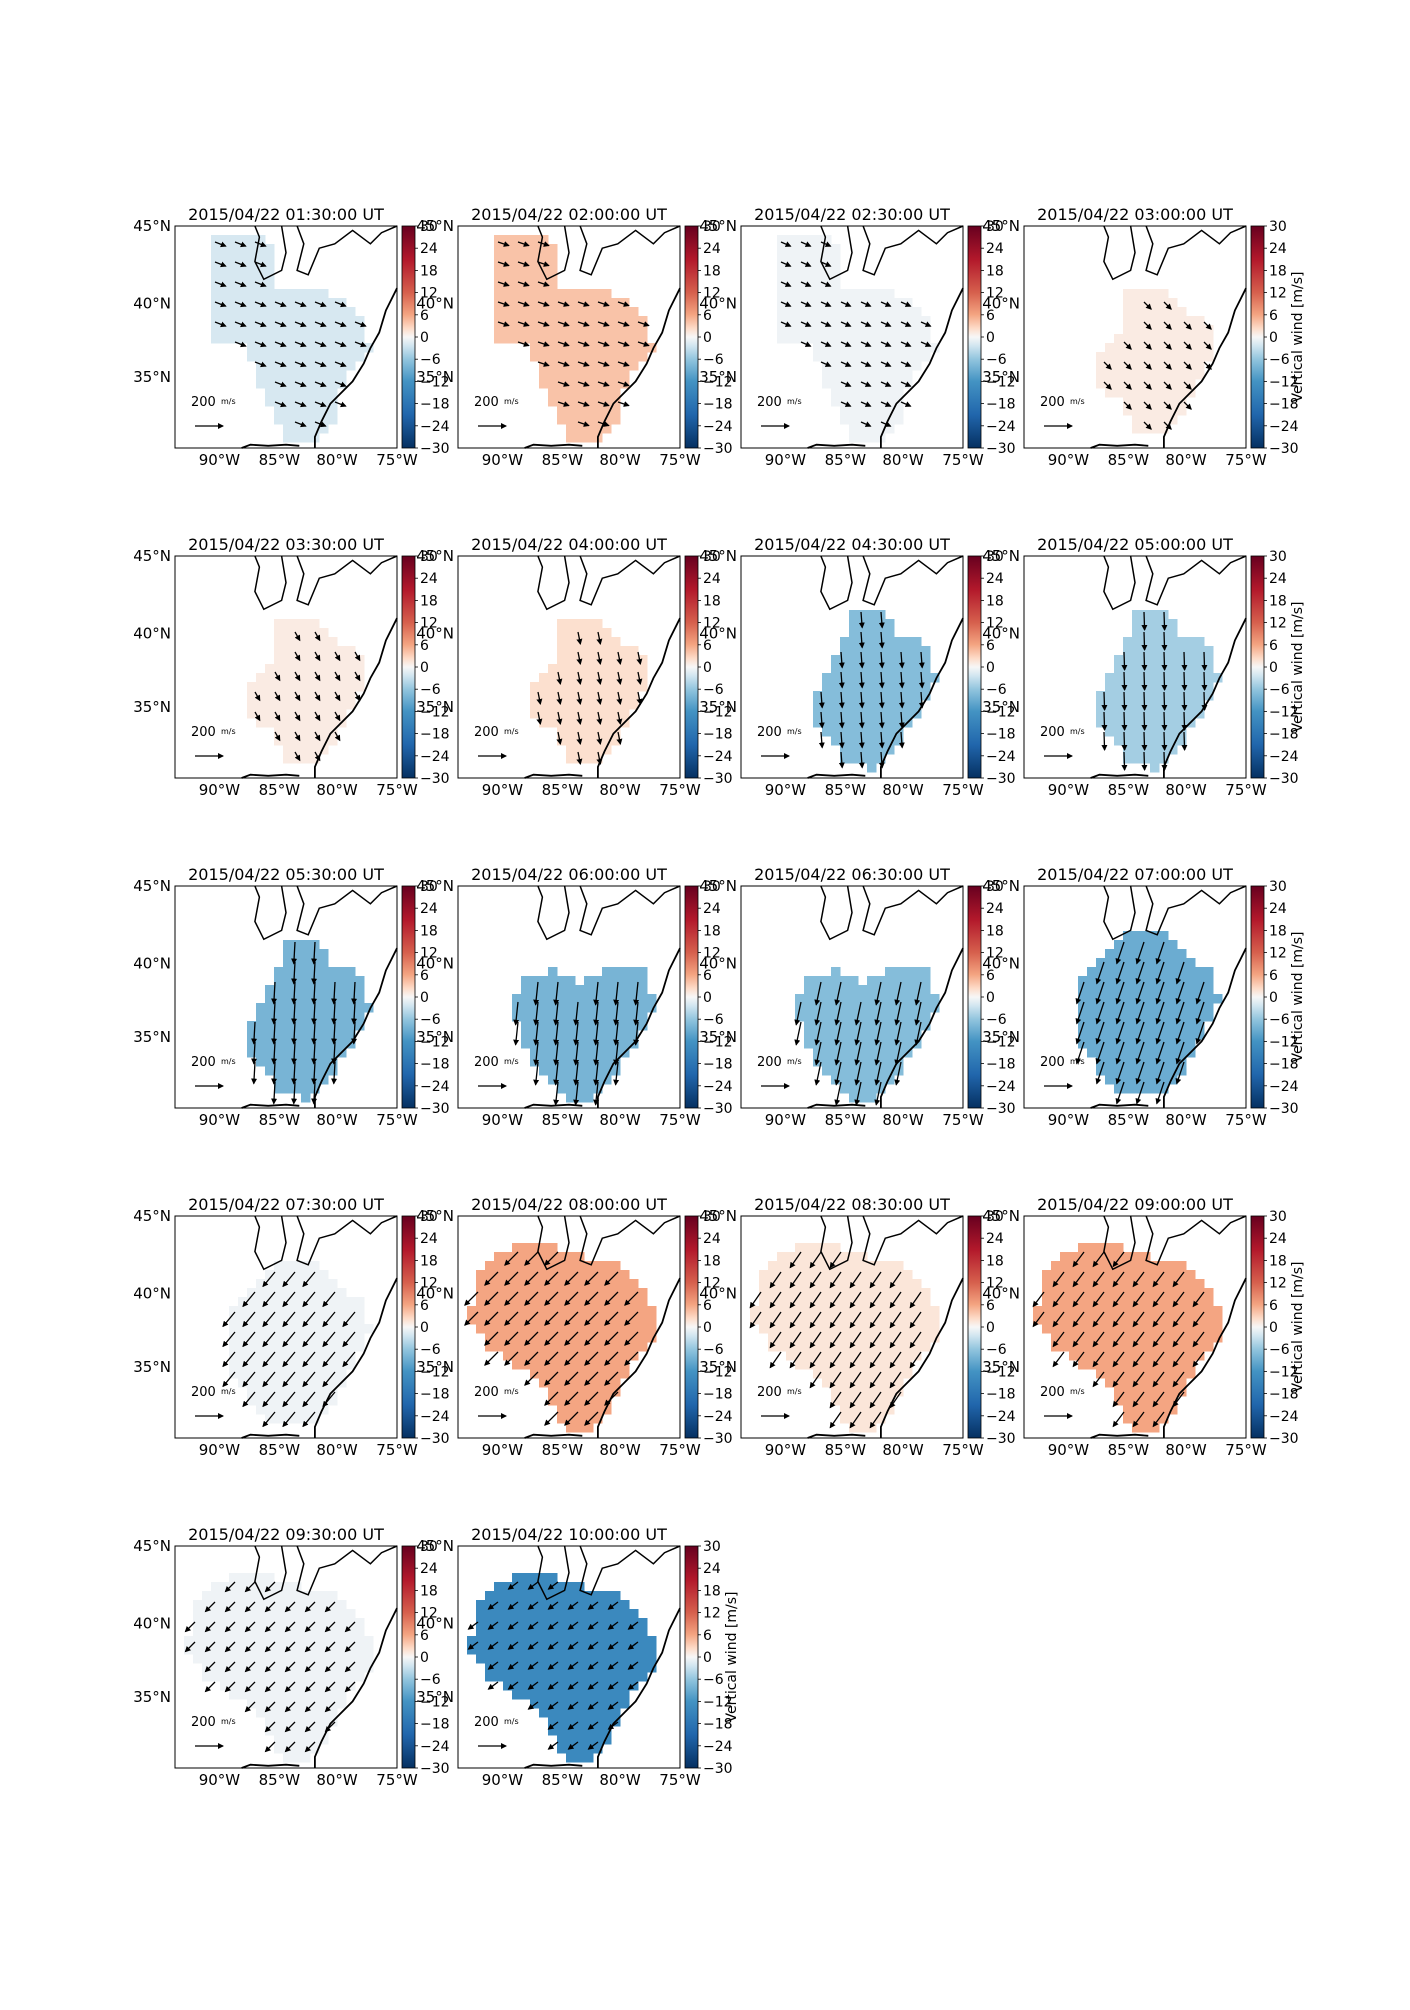 This screenshot has width=1410, height=2010. I want to click on scale-unit: m/s, so click(511, 1061).